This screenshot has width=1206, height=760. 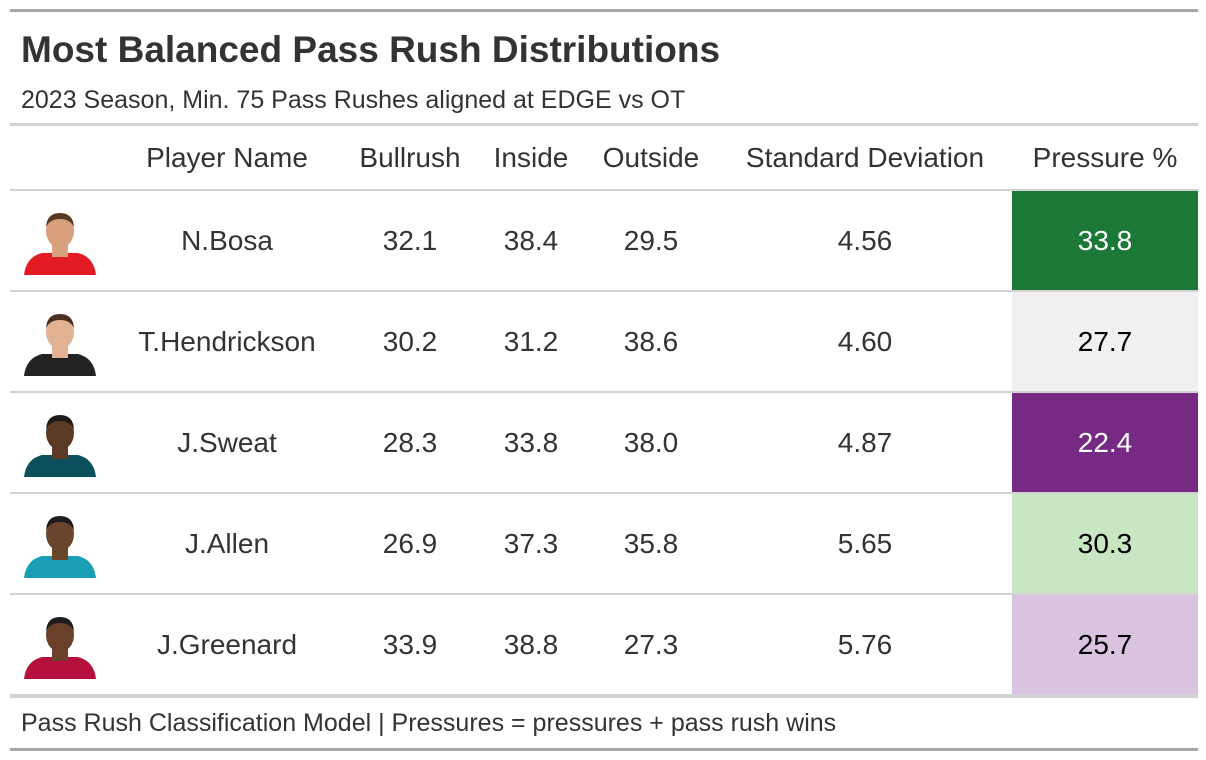 I want to click on cell-inside: 33.8, so click(x=531, y=442).